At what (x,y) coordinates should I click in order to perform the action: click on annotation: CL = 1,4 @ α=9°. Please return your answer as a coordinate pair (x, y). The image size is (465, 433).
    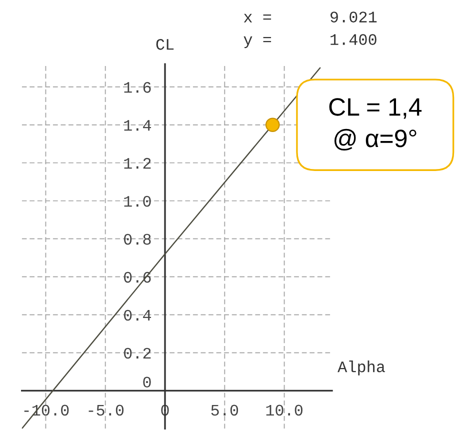
    Looking at the image, I should click on (375, 124).